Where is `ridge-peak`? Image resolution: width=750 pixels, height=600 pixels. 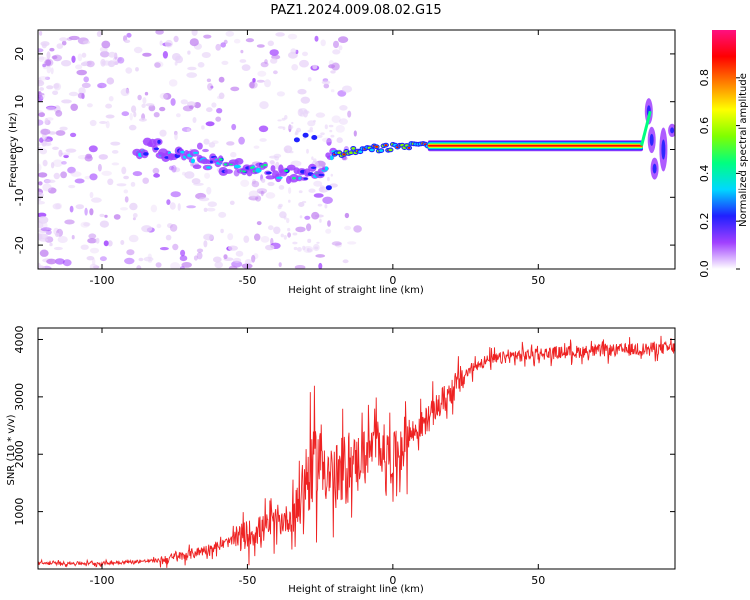
ridge-peak is located at coordinates (344, 154).